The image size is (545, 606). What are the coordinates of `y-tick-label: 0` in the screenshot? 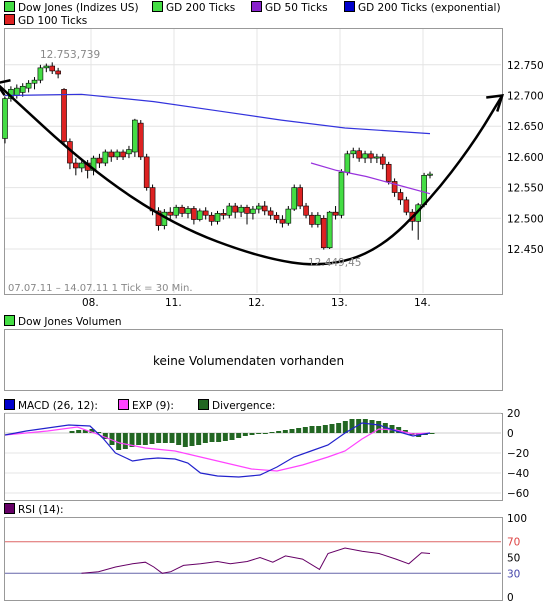 It's located at (510, 598).